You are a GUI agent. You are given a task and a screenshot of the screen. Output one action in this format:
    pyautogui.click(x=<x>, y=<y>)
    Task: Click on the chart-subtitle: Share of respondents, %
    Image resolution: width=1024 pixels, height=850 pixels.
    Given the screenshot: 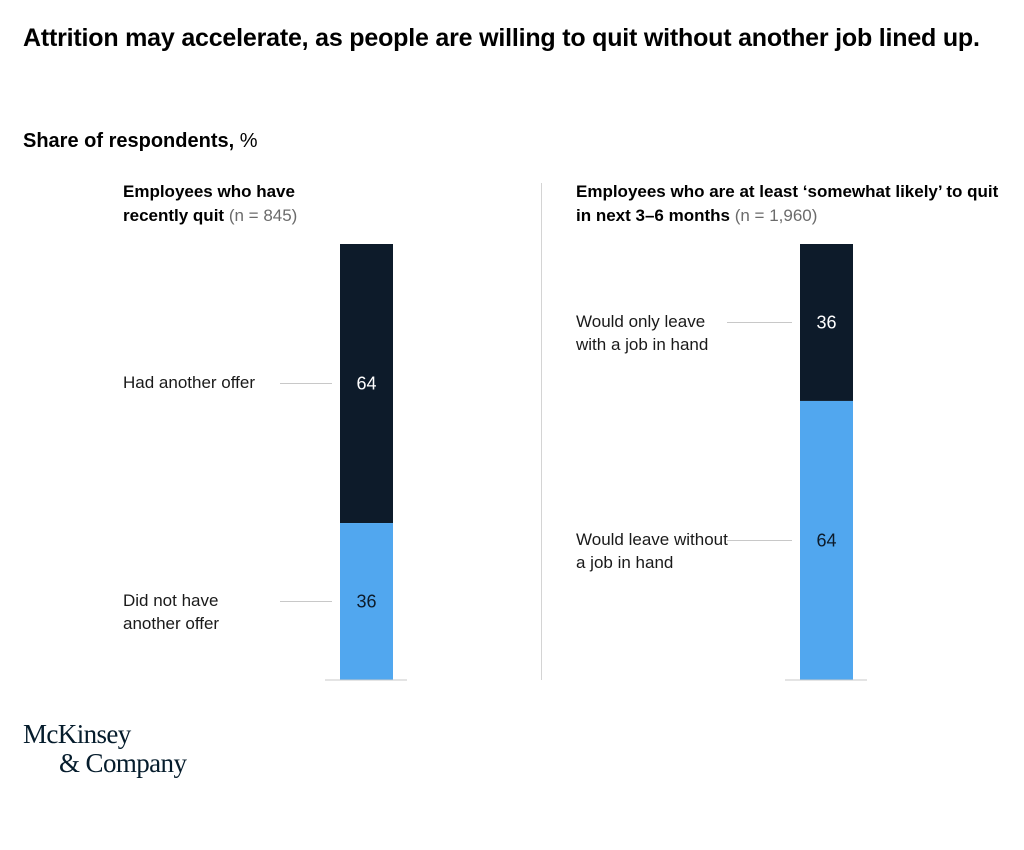 What is the action you would take?
    pyautogui.click(x=140, y=141)
    